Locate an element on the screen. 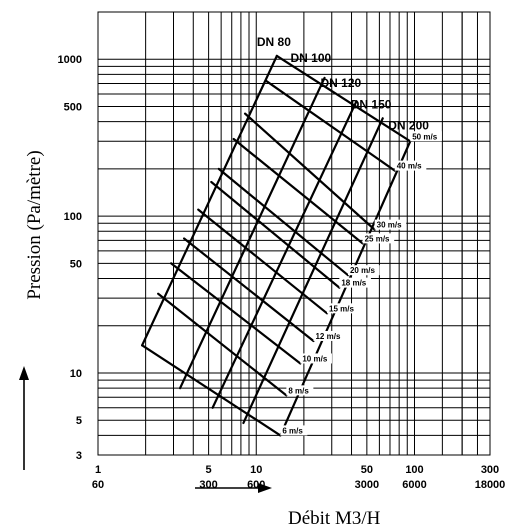 The image size is (512, 531). velocity-label: 10 m/s is located at coordinates (314, 358).